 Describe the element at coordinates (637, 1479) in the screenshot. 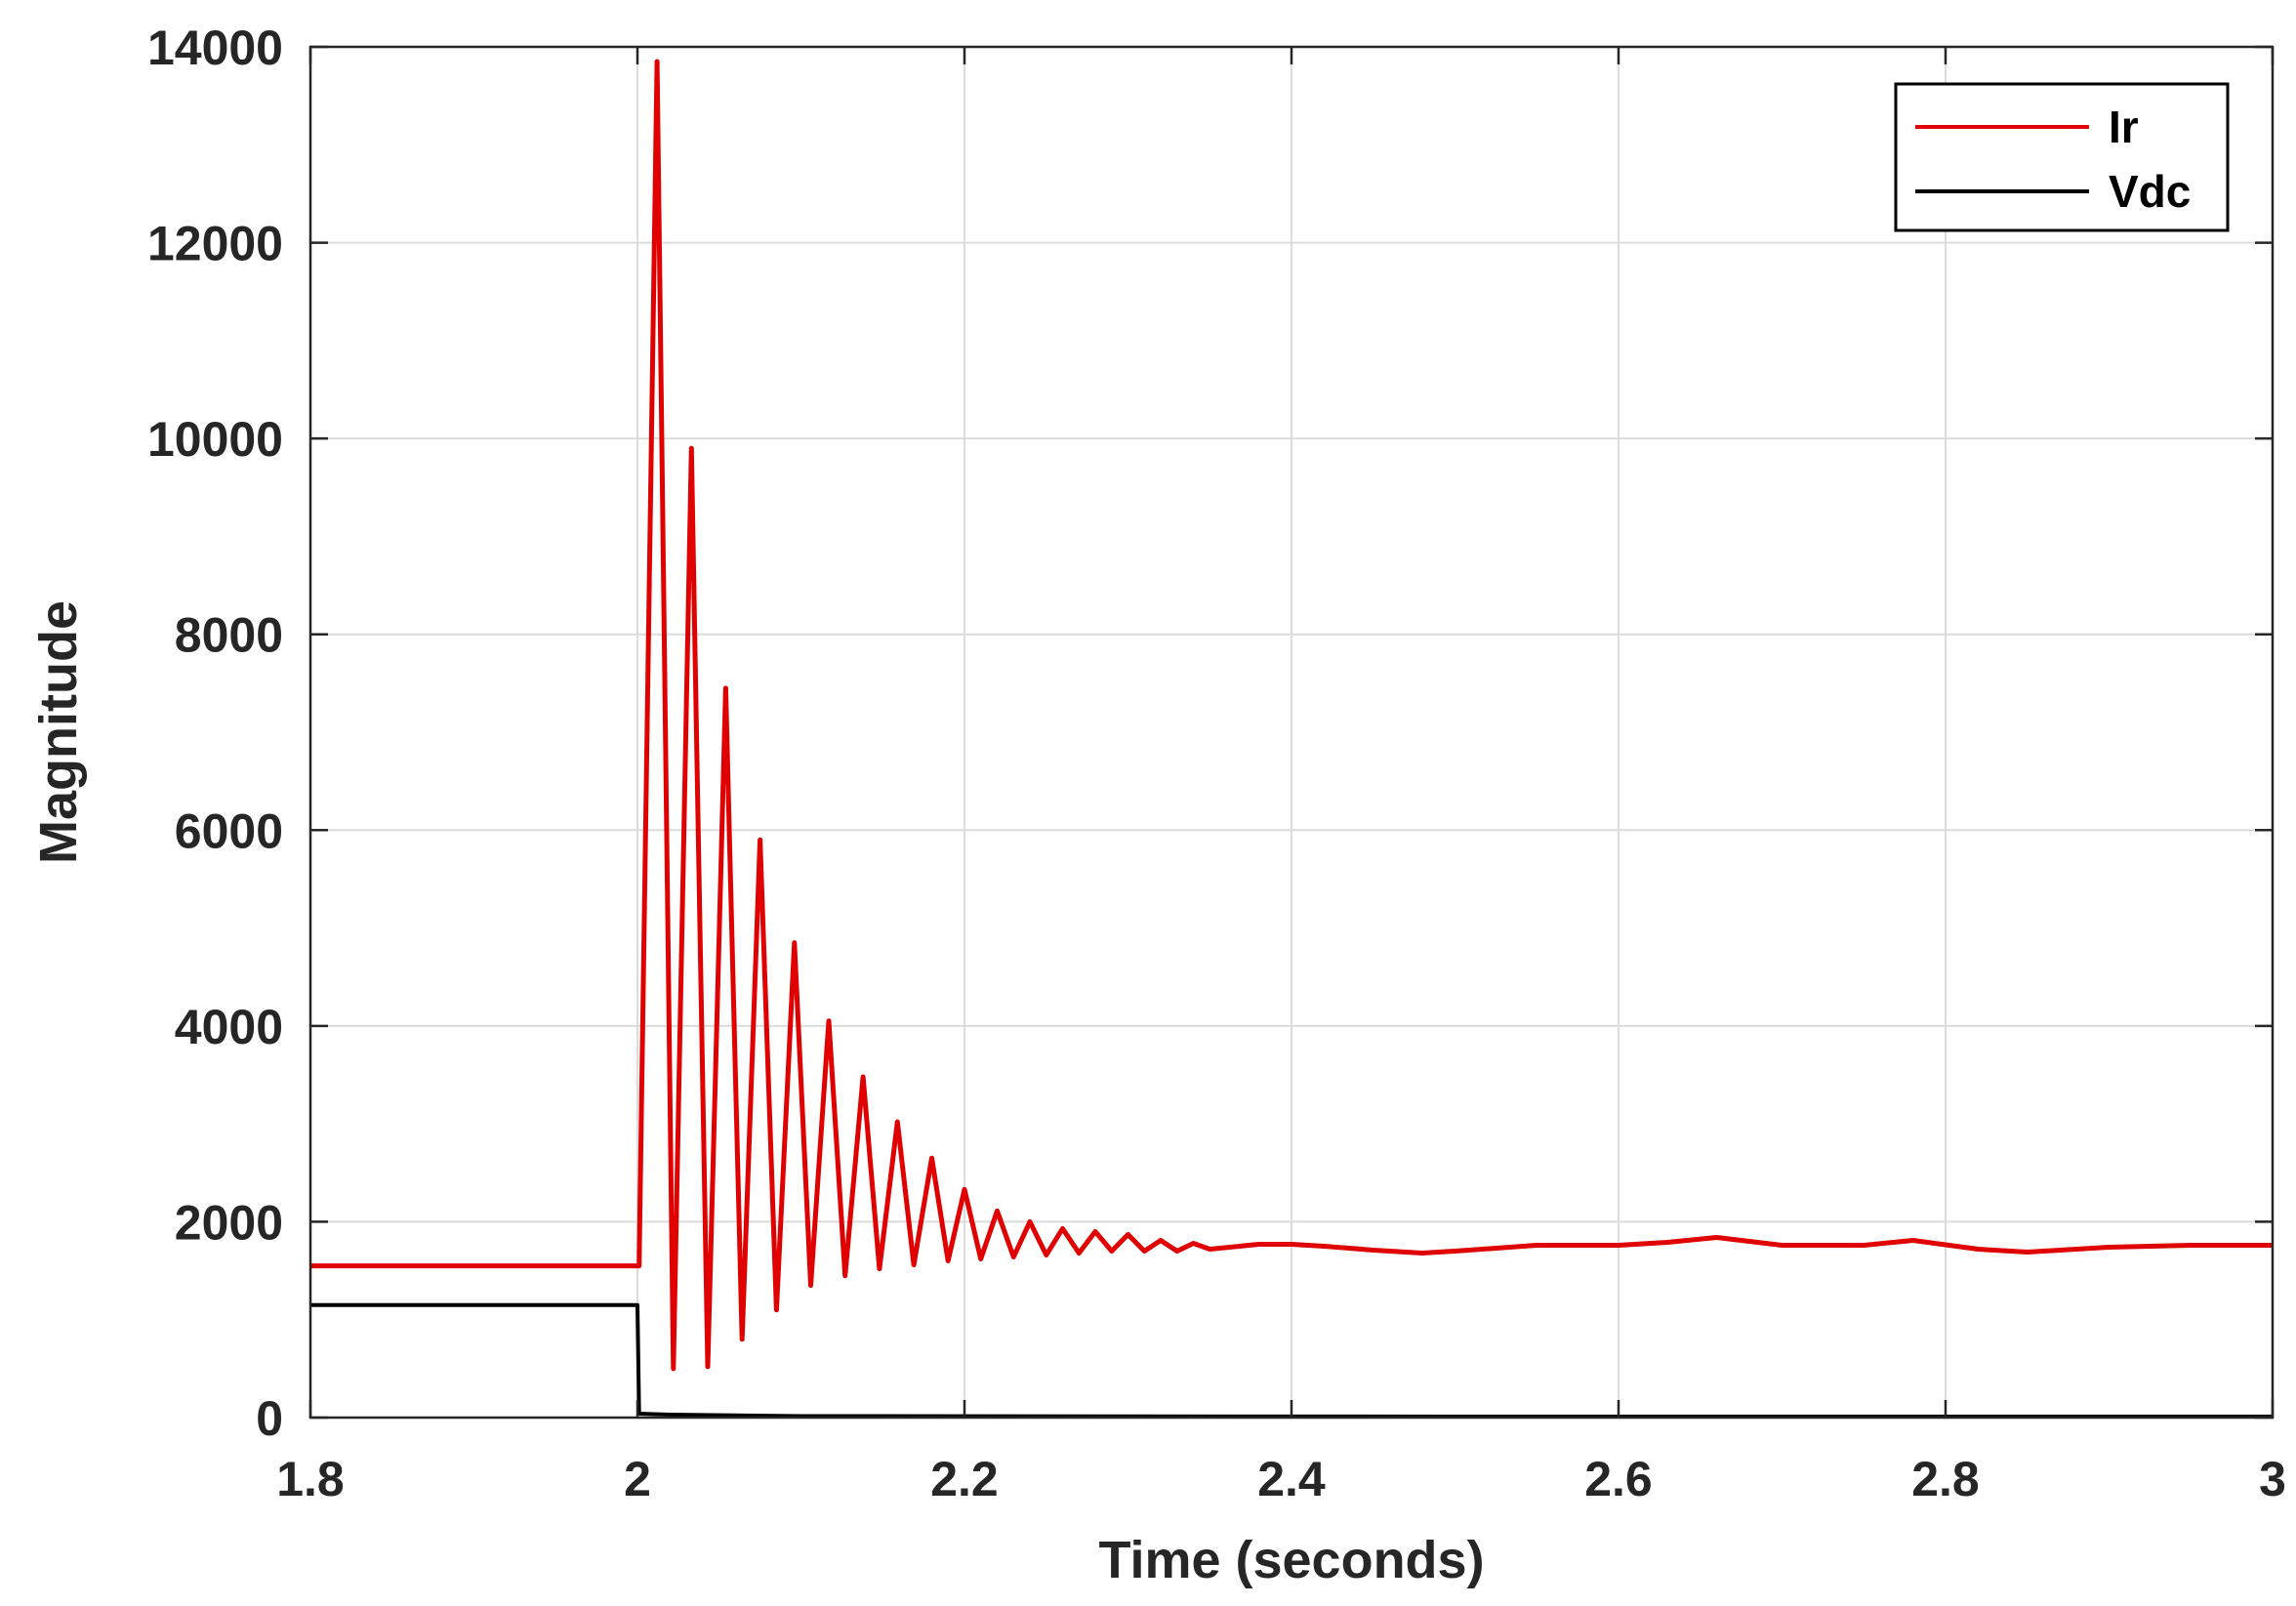

I see `x-tick-label: 2` at that location.